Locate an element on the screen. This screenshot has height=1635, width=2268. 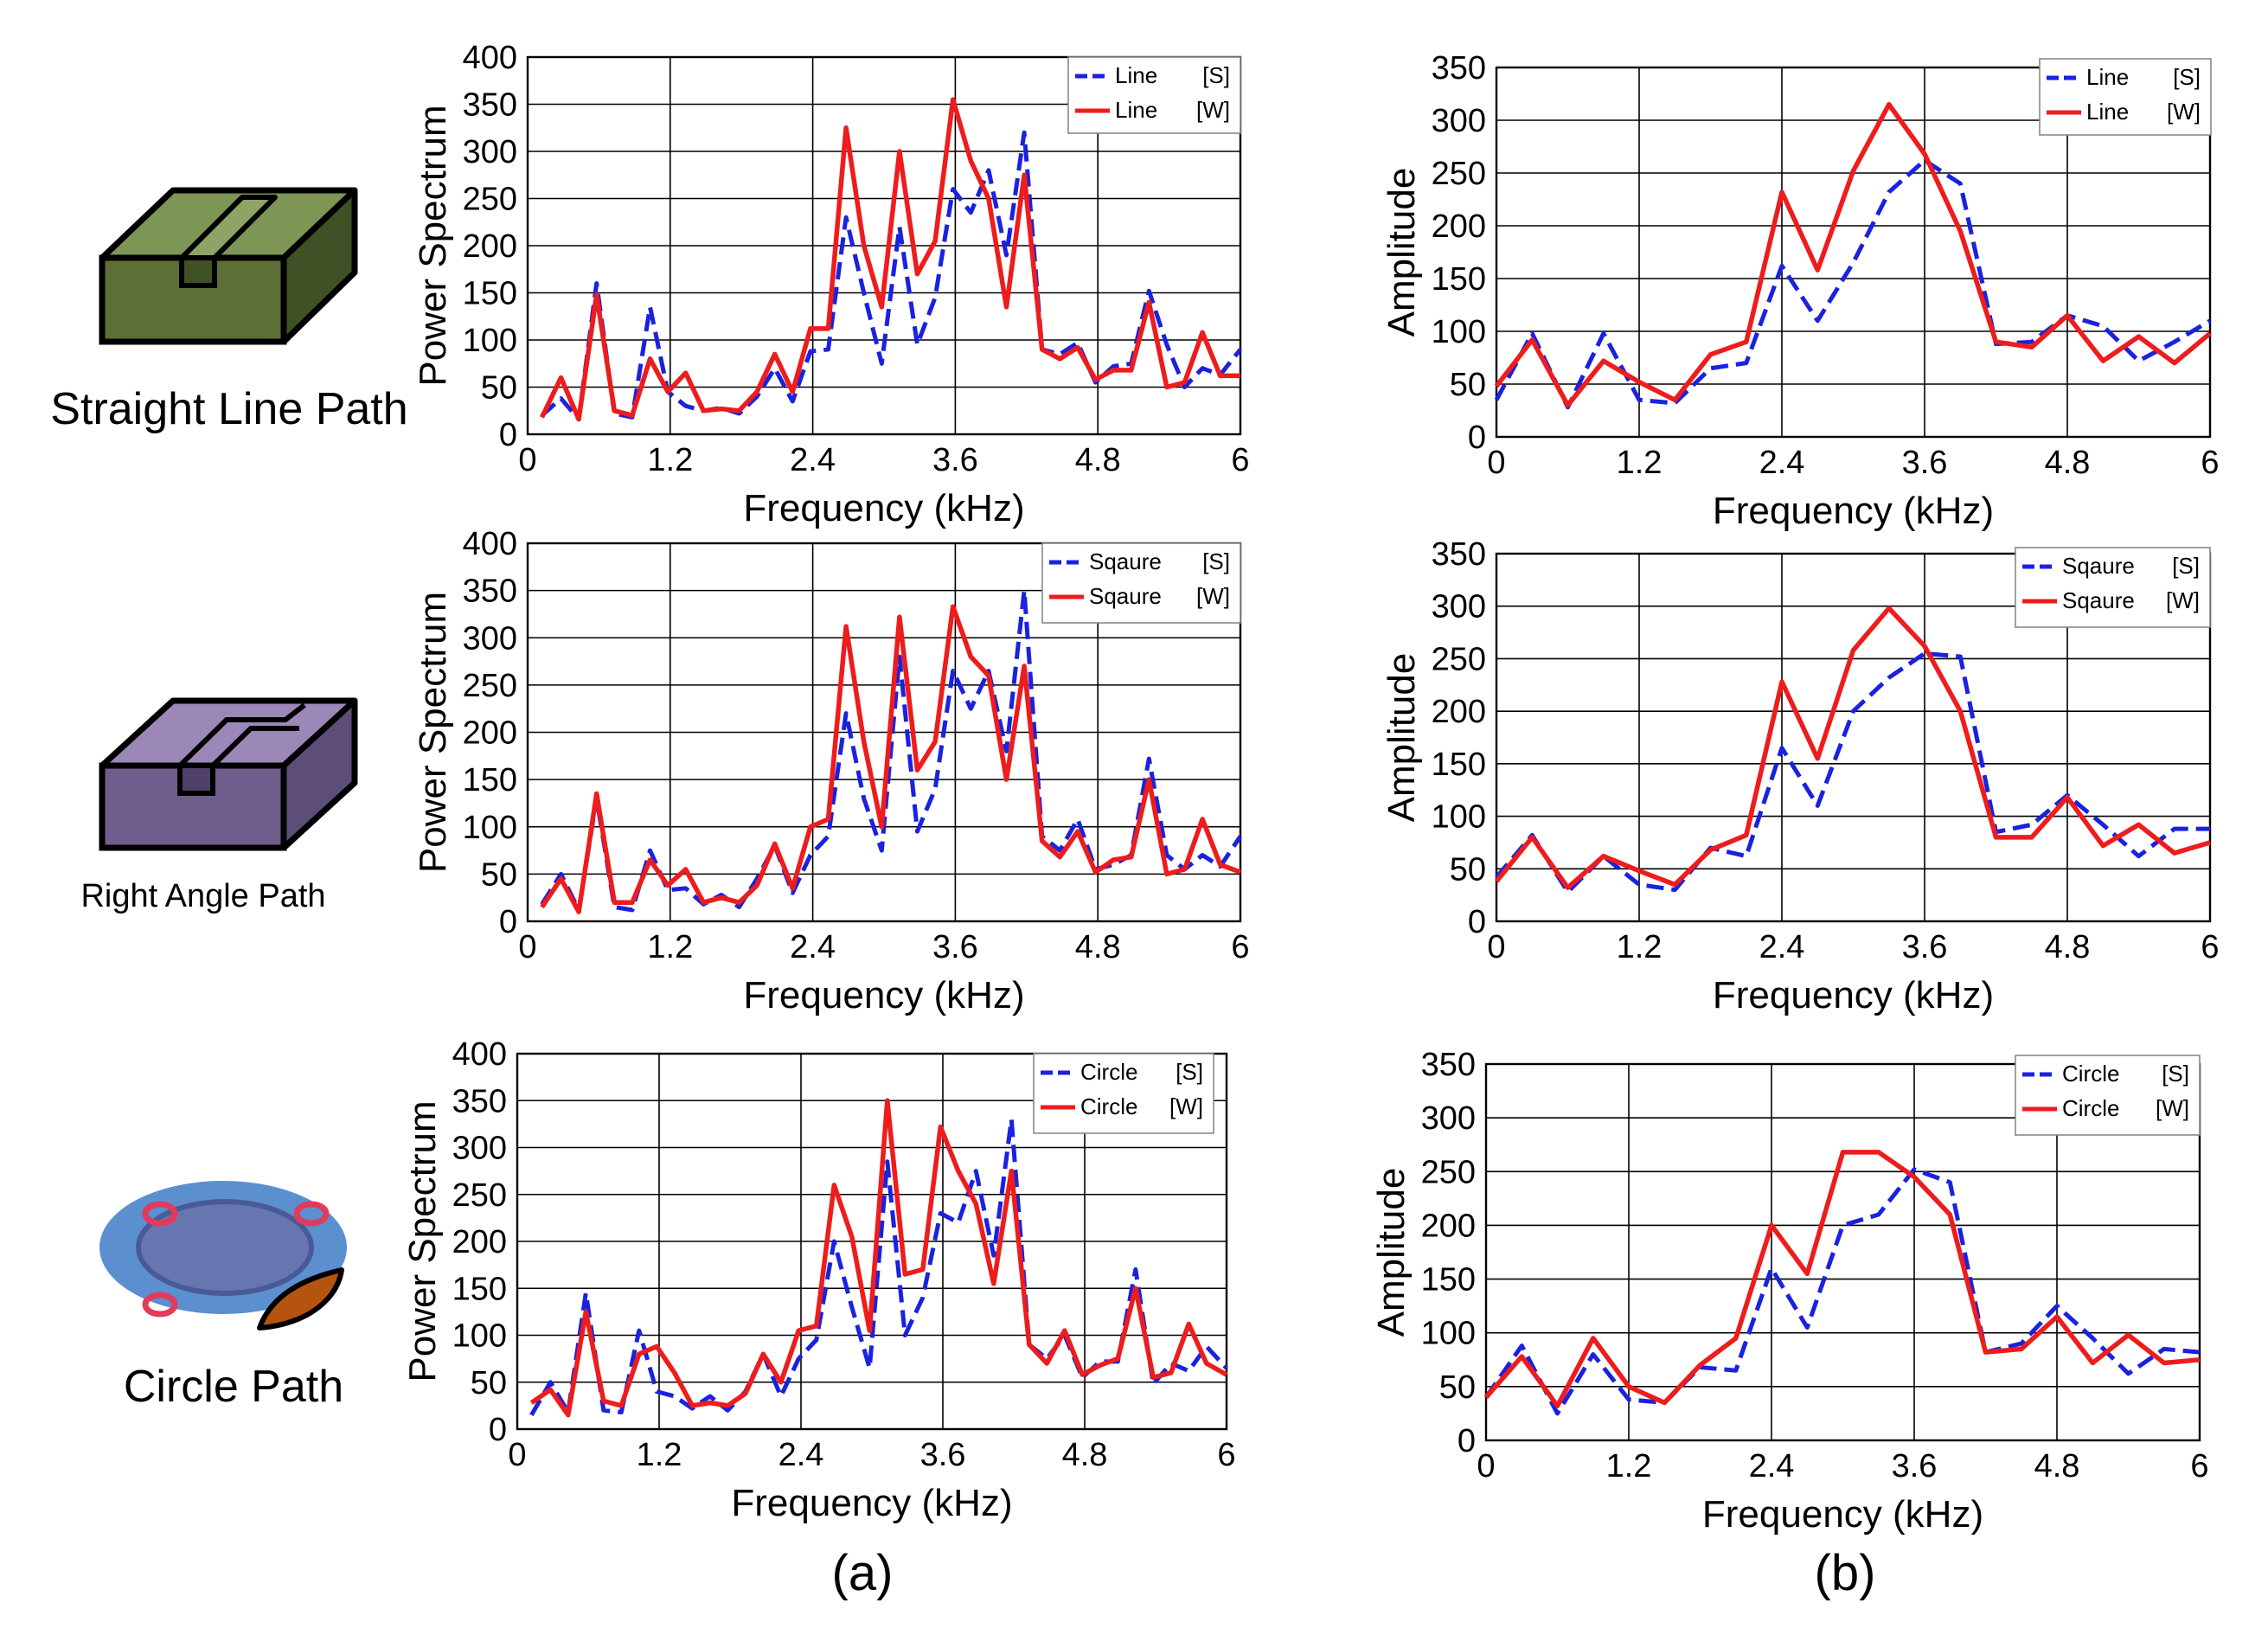
legend-series-name: Circle is located at coordinates (2090, 1074).